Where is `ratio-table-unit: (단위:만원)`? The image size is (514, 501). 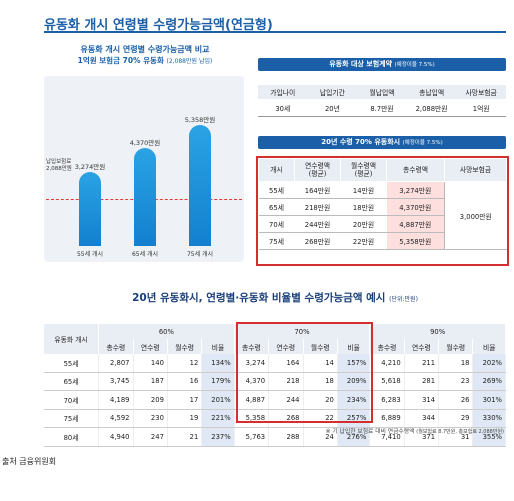 ratio-table-unit: (단위:만원) is located at coordinates (403, 299).